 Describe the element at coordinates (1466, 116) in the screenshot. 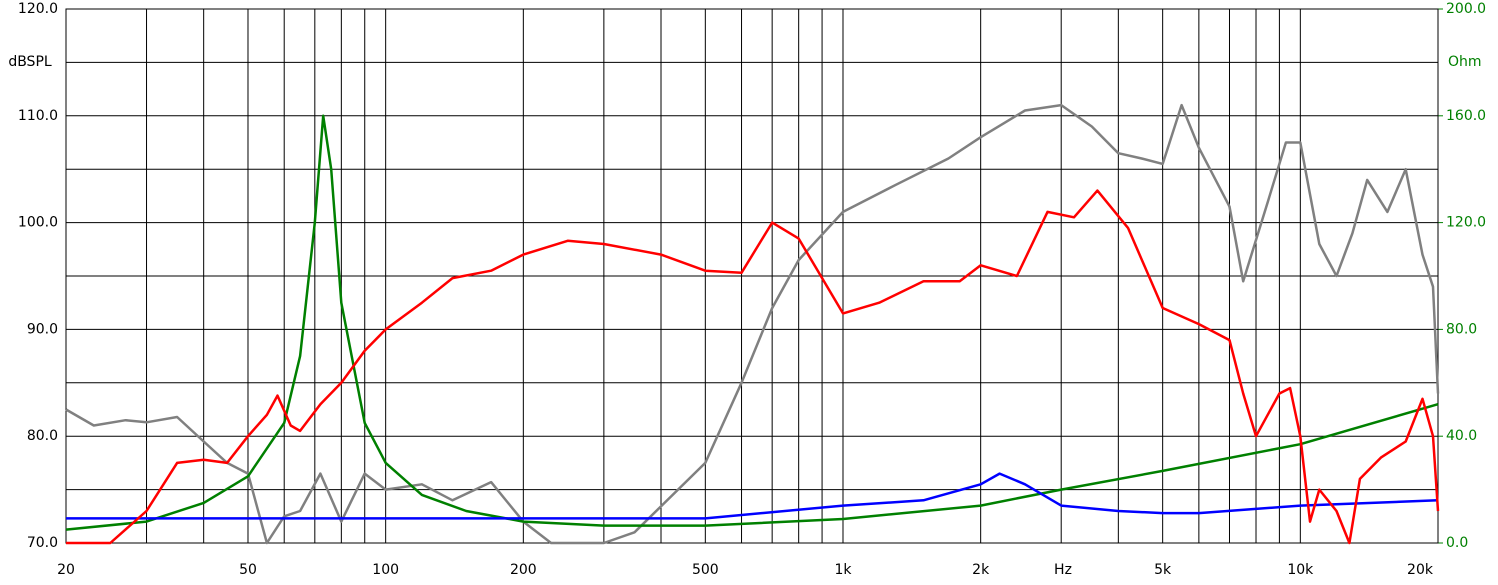

I see `y2-tick-label: 160.0` at that location.